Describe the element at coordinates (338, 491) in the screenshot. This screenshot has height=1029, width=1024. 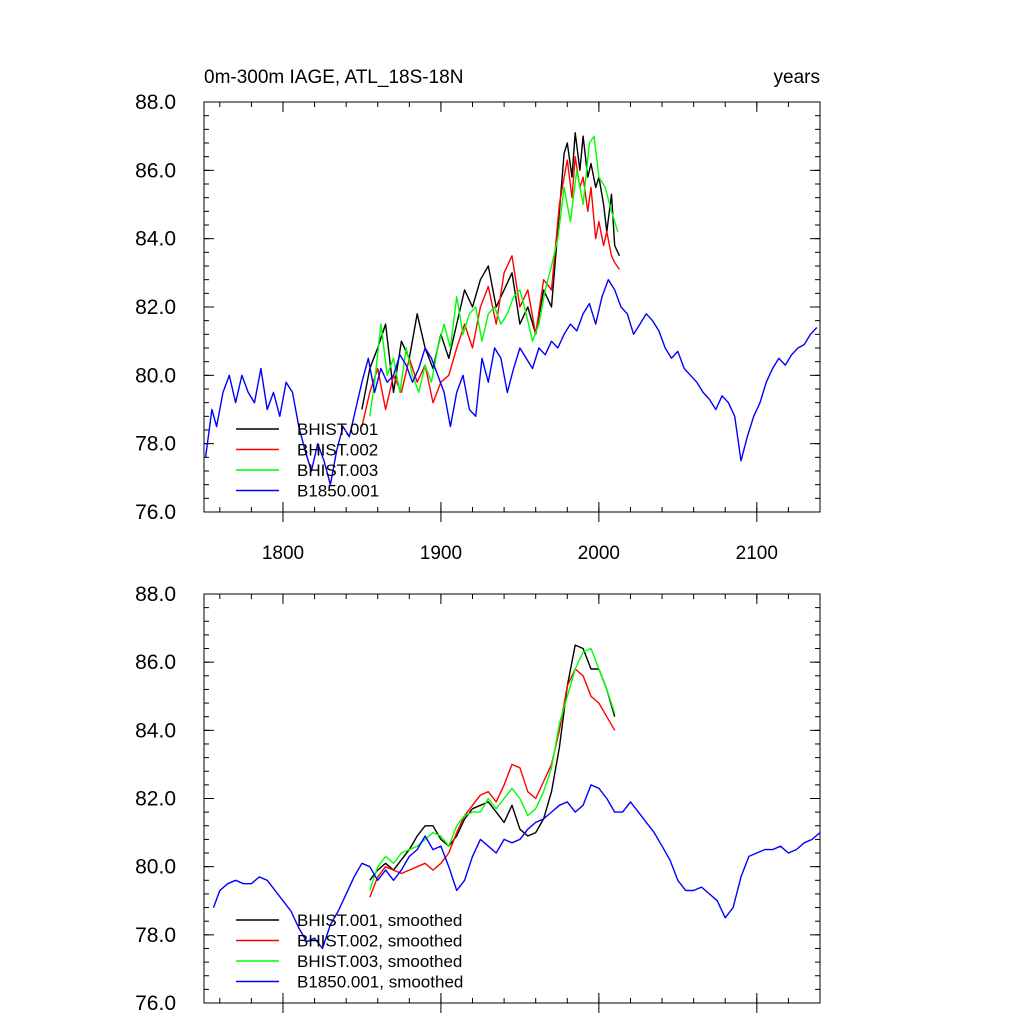
I see `legend-label: B1850.001` at that location.